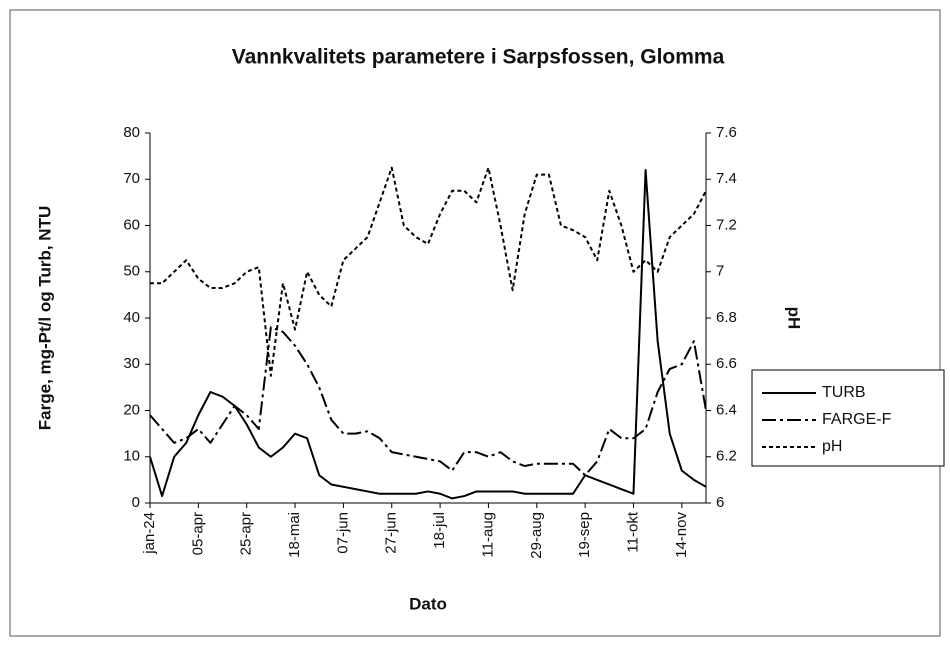 This screenshot has height=651, width=950. I want to click on x-axis-label: Dato, so click(428, 603).